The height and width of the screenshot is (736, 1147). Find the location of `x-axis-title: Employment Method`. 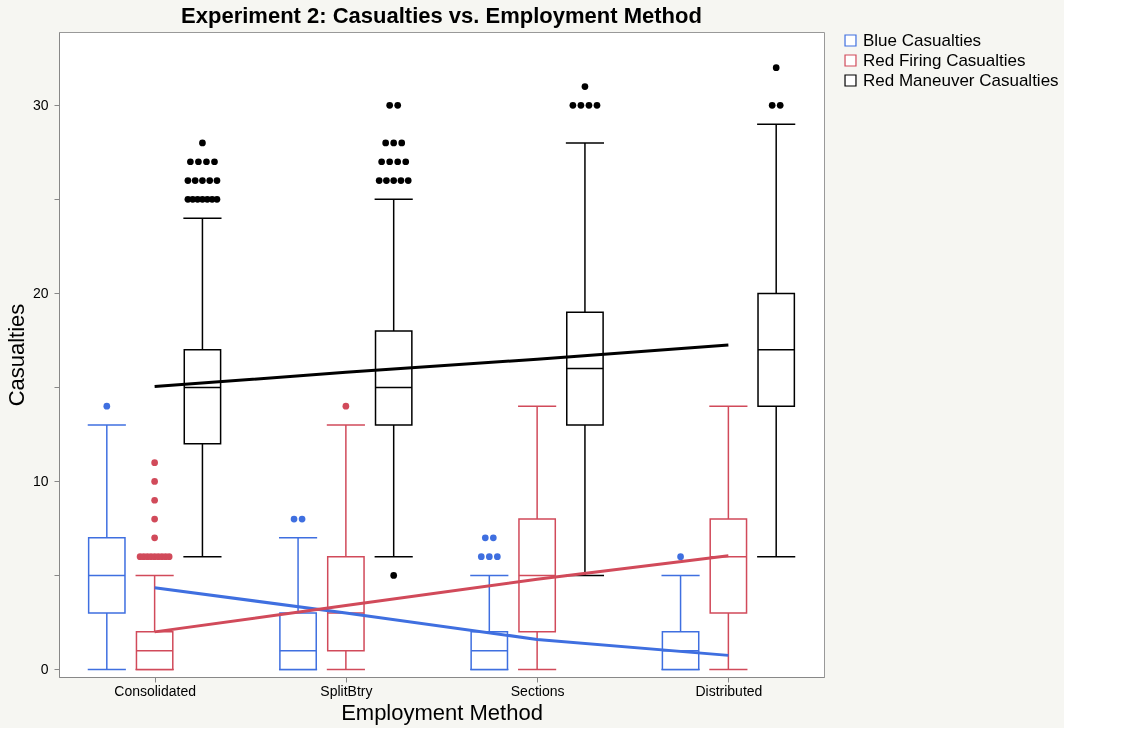

x-axis-title: Employment Method is located at coordinates (442, 712).